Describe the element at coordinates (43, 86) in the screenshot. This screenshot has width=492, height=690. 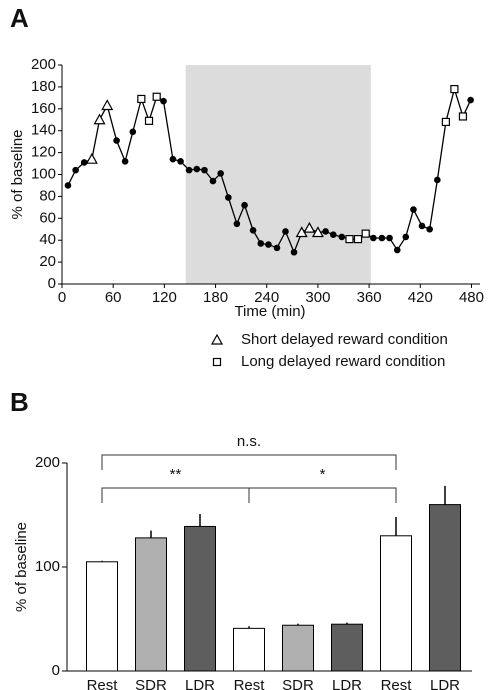
I see `y-tick-label: 180` at that location.